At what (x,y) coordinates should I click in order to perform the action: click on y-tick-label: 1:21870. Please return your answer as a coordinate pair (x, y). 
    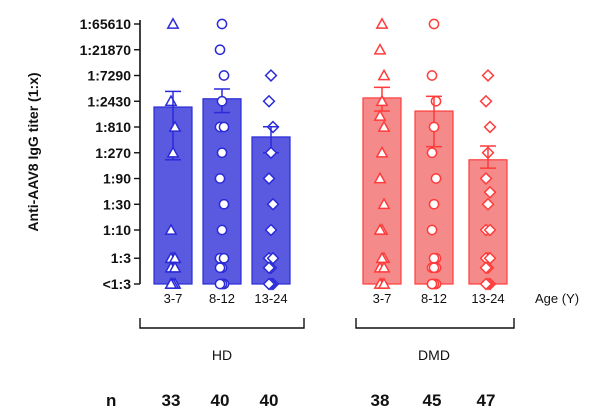
    Looking at the image, I should click on (106, 50).